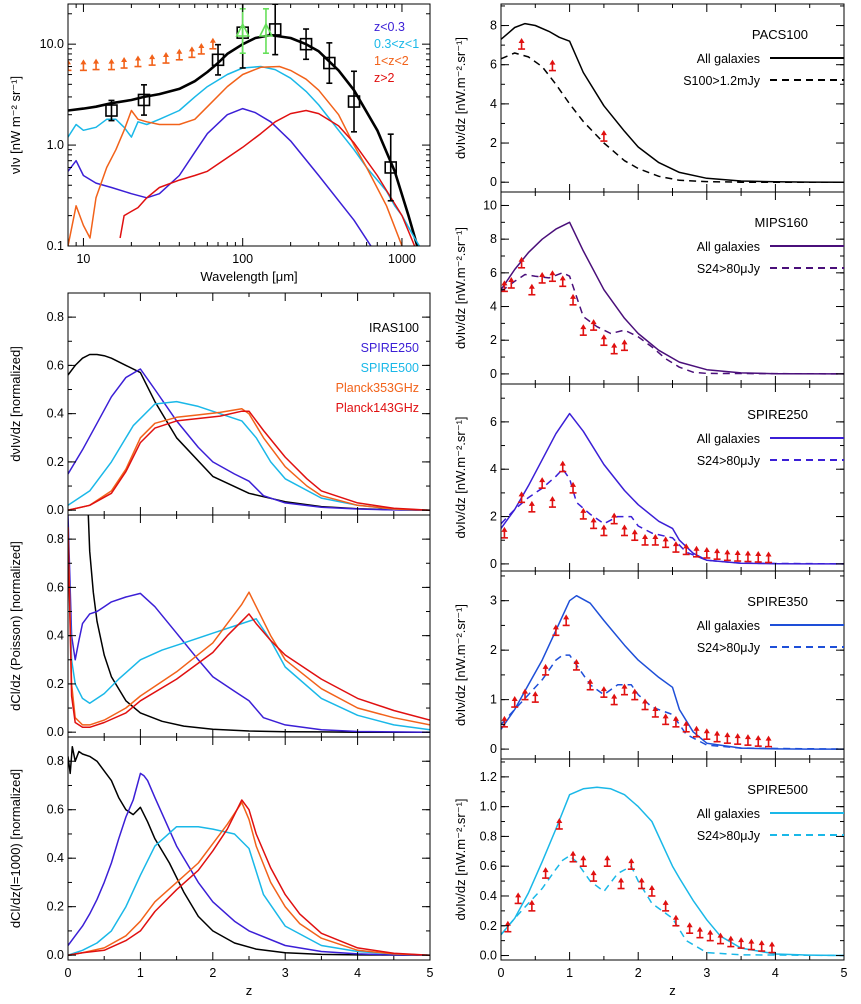  Describe the element at coordinates (777, 414) in the screenshot. I see `spire250-panel-name: SPIRE250` at that location.